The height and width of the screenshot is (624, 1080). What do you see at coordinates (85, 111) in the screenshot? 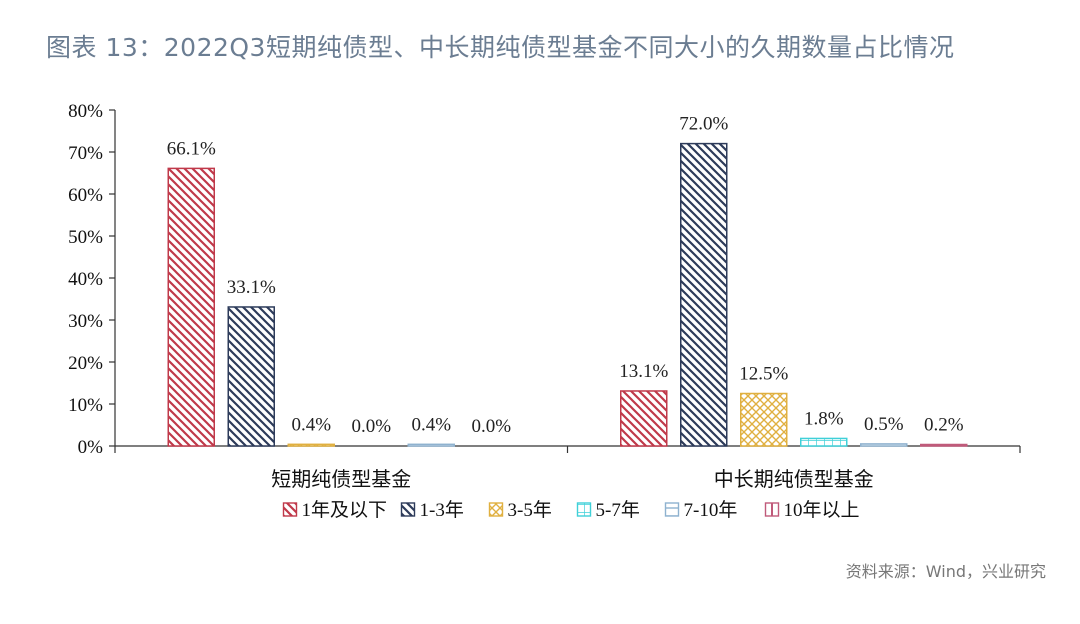
I see `y-tick-label: 80%` at bounding box center [85, 111].